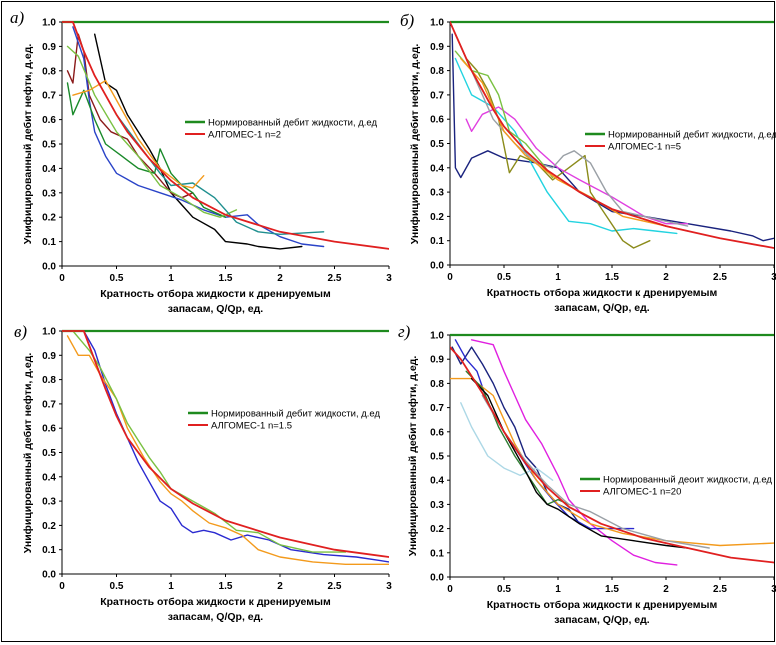 This screenshot has height=645, width=776. What do you see at coordinates (642, 492) in the screenshot?
I see `legend-entry: АЛГОМЕС-1 n=20` at bounding box center [642, 492].